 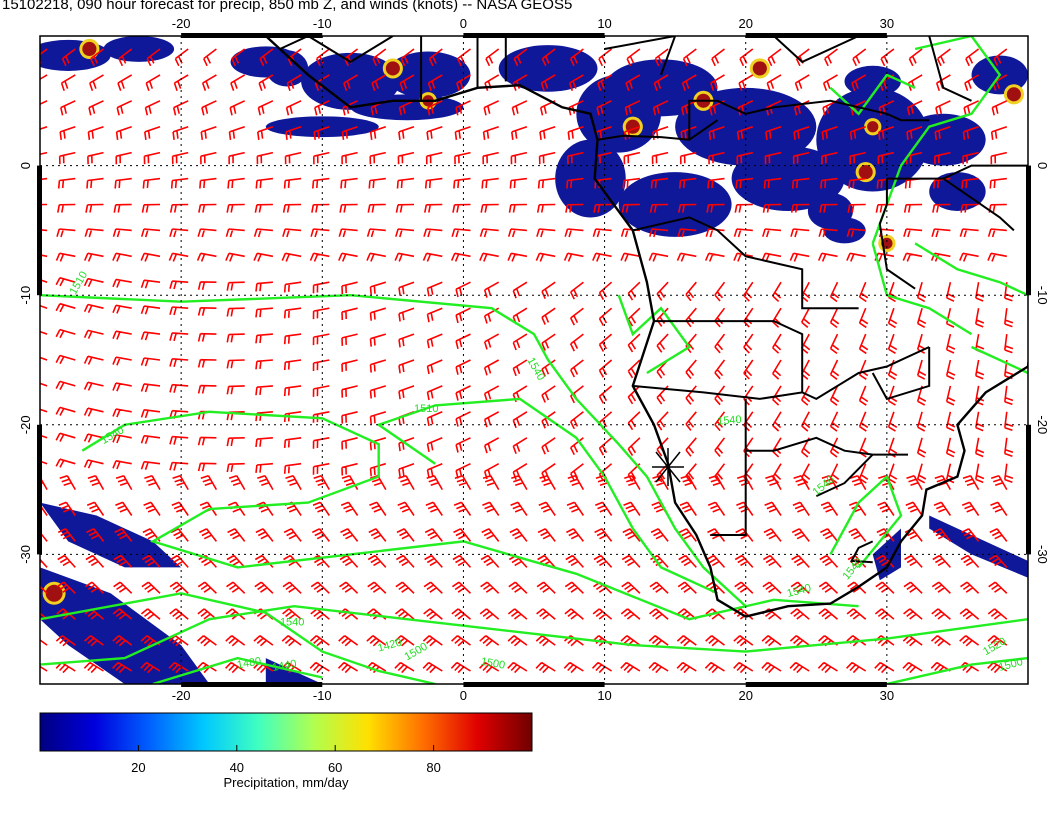 I want to click on colorbar-tick-label: 40, so click(x=237, y=767).